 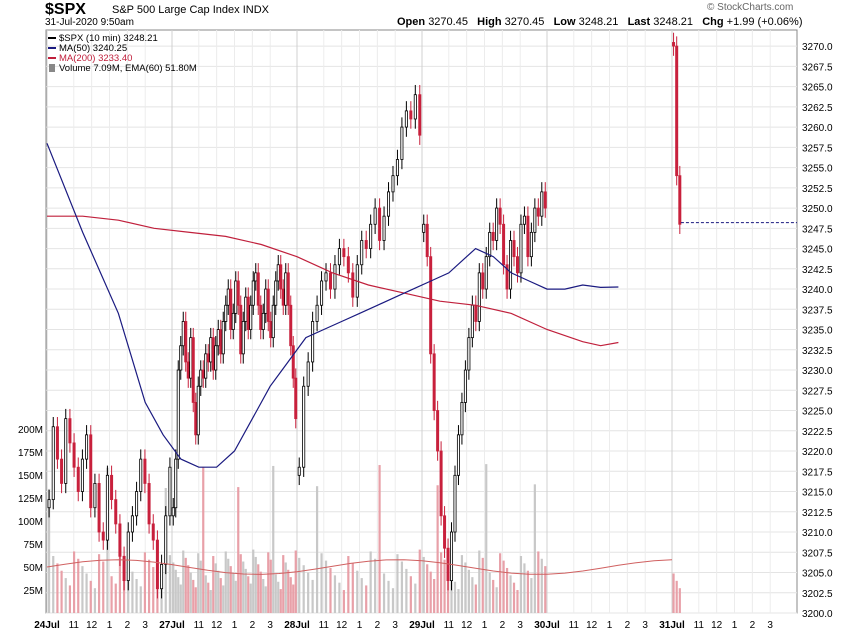 What do you see at coordinates (93, 48) in the screenshot?
I see `legend-label: MA(50) 3240.25` at bounding box center [93, 48].